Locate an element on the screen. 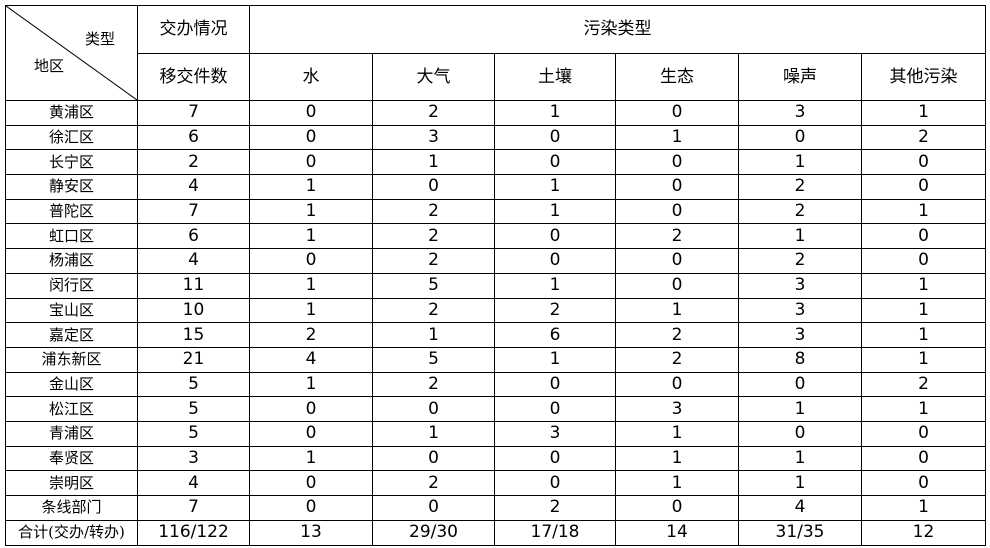 This screenshot has width=990, height=548. column-header: 大气 is located at coordinates (433, 77).